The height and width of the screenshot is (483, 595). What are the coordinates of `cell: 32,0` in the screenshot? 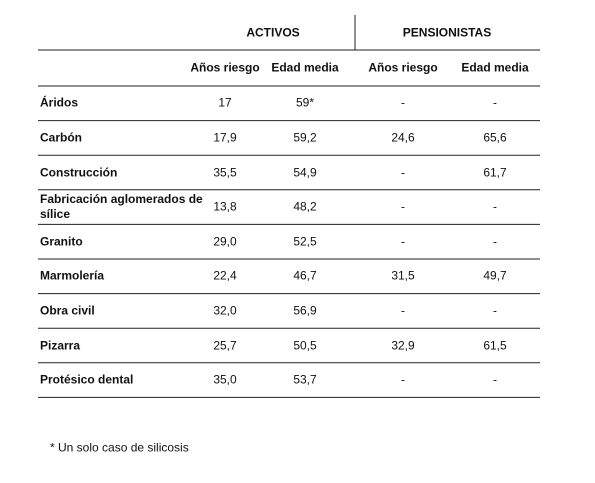 It's located at (225, 310).